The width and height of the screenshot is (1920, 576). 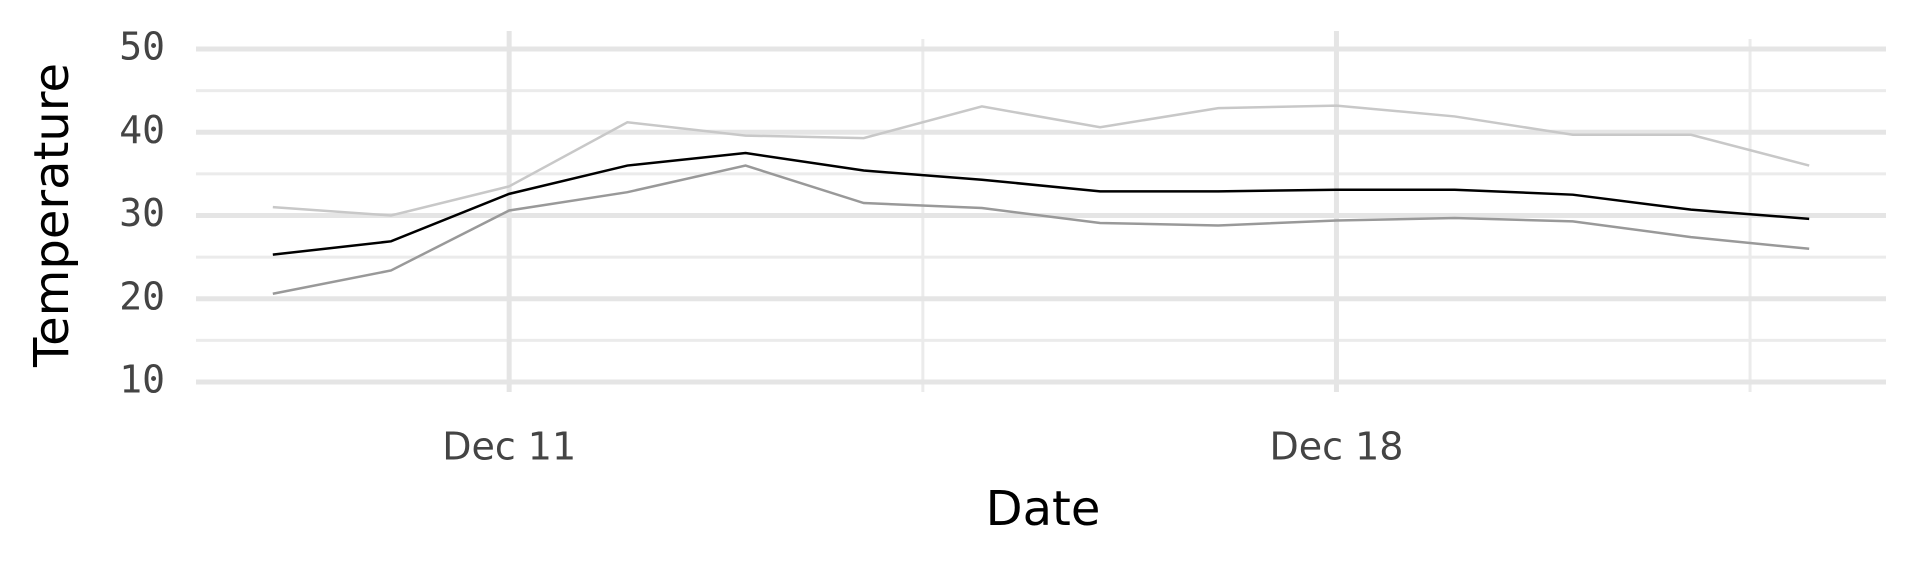 What do you see at coordinates (52, 215) in the screenshot?
I see `y-axis-label: Temperature` at bounding box center [52, 215].